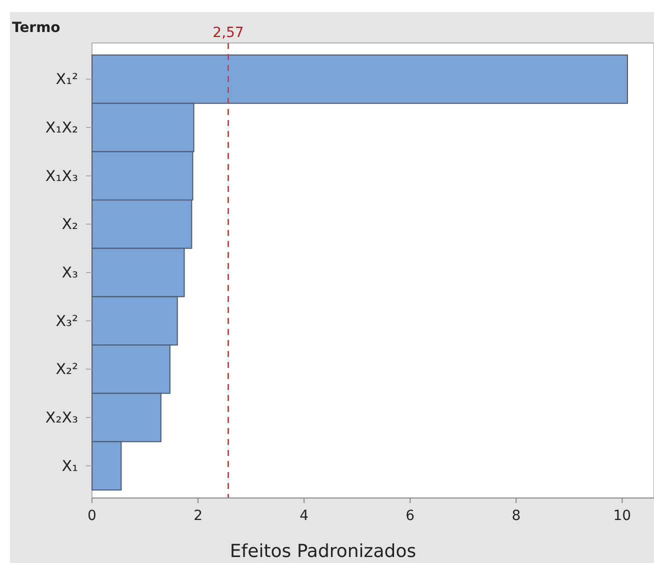  I want to click on y-tick-label: X₁, so click(70, 465).